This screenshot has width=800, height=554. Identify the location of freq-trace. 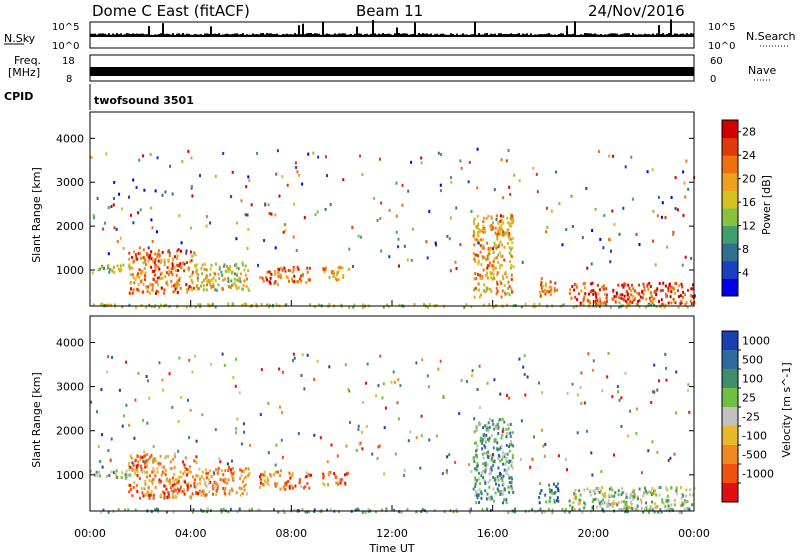
(392, 71).